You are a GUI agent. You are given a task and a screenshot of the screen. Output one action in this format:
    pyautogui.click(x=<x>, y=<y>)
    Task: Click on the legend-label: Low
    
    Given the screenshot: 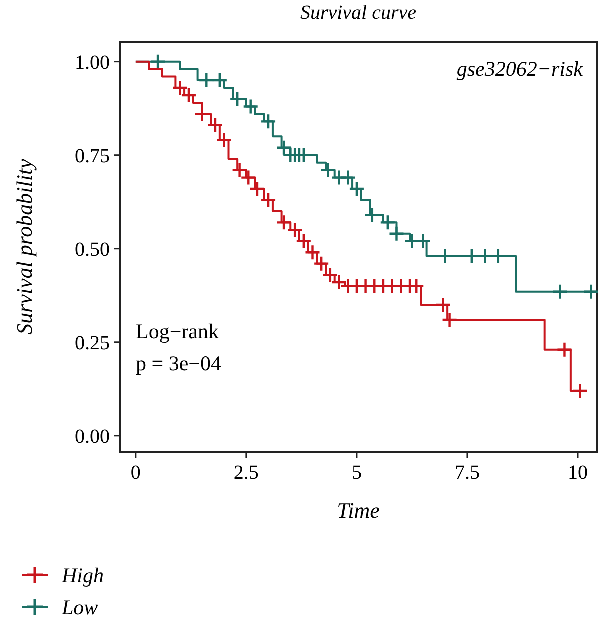 What is the action you would take?
    pyautogui.click(x=79, y=607)
    